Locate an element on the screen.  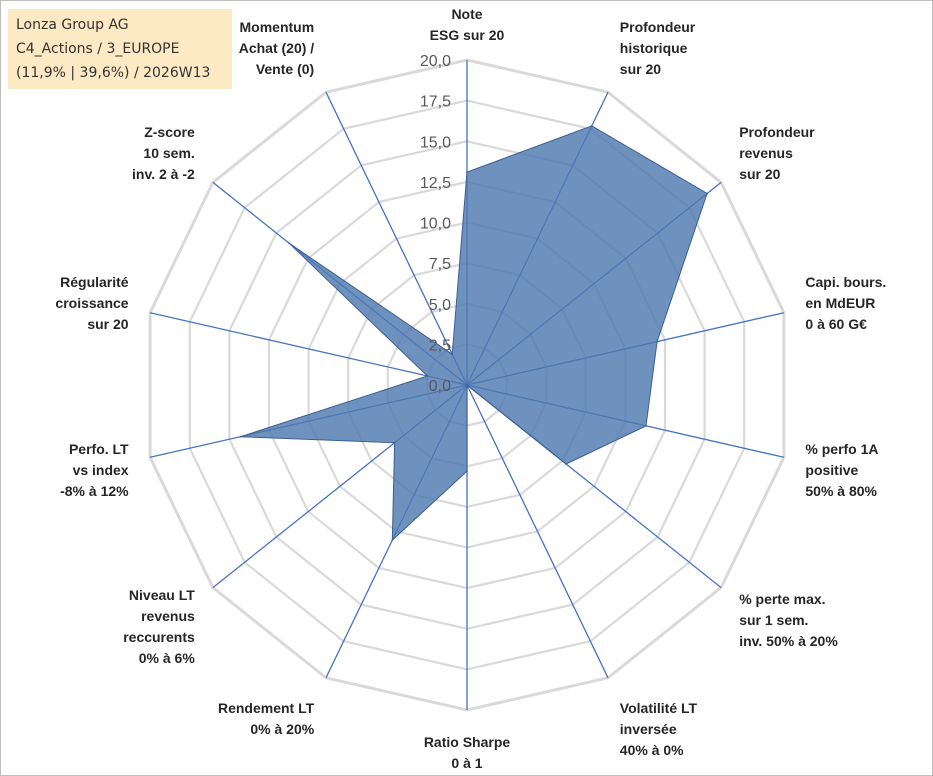
category-label-line: Régularité is located at coordinates (94, 282).